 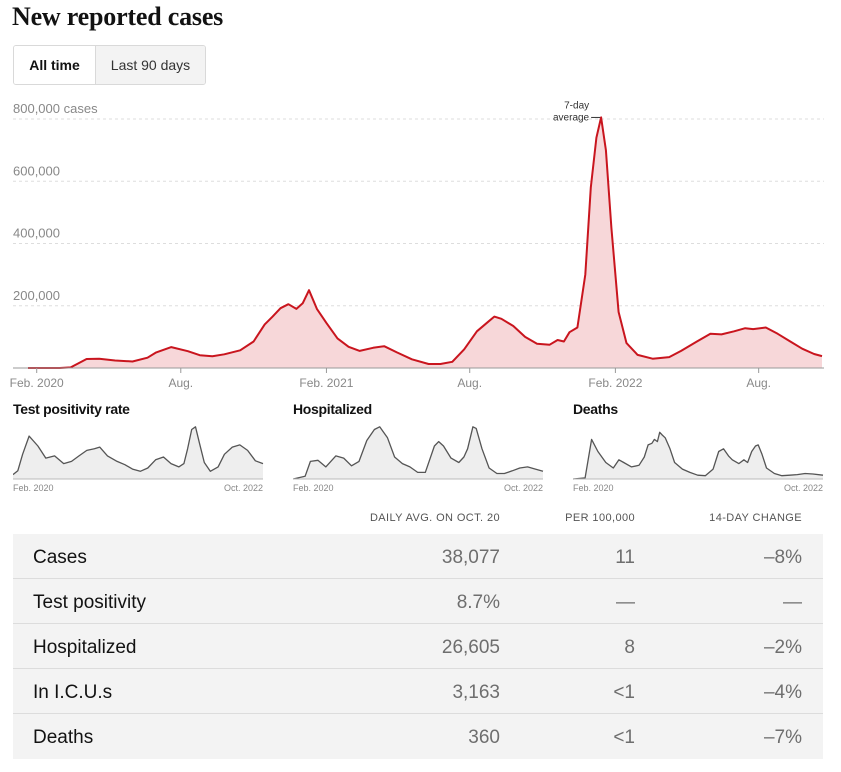 I want to click on table-row-test-positivity: Test positivity 8.7% — —, so click(x=418, y=601).